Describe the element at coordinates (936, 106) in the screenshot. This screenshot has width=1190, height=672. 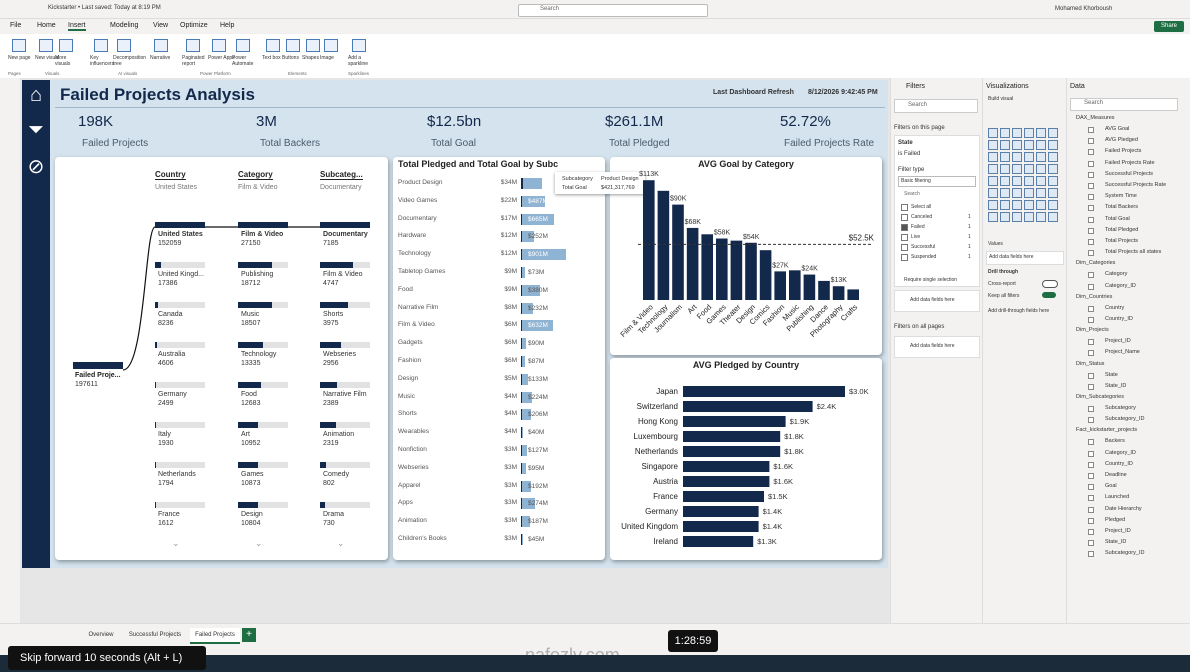
I see `search-box` at that location.